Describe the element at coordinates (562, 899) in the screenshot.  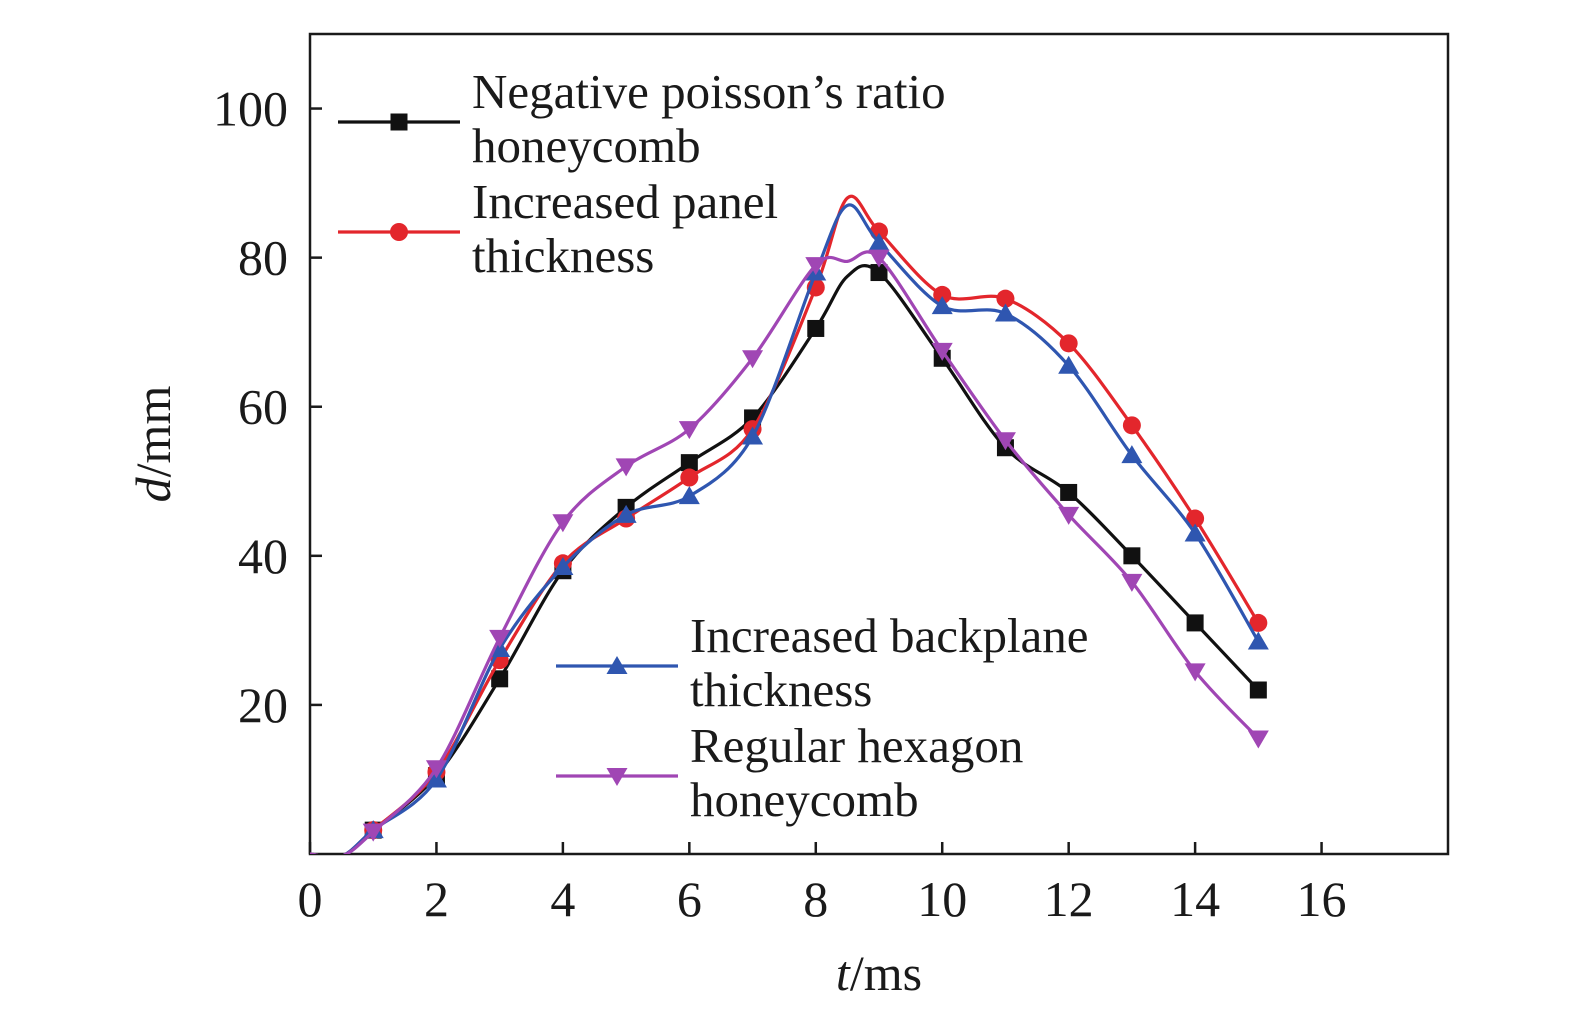
I see `x-tick-label: 4` at that location.